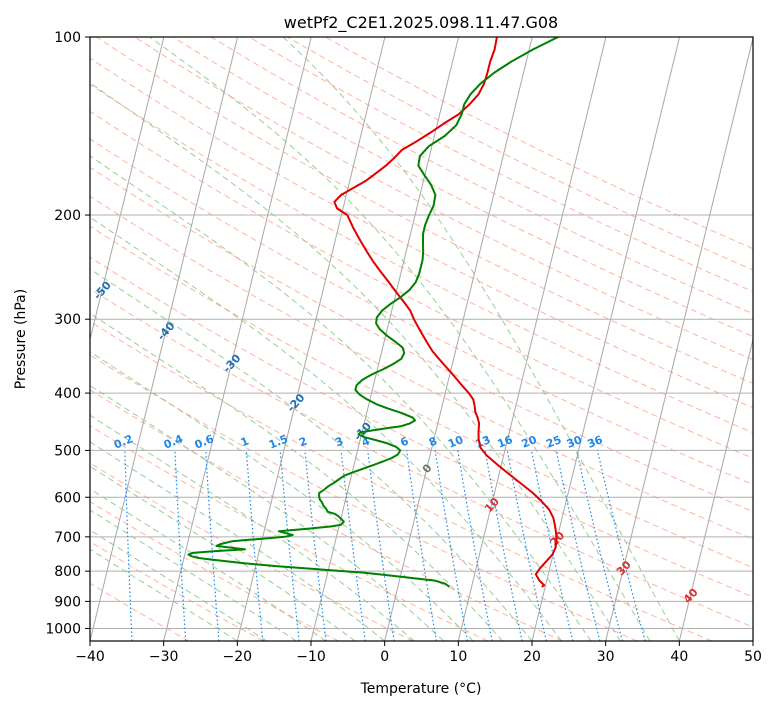  Describe the element at coordinates (67, 320) in the screenshot. I see `y-tick-label: 300` at that location.